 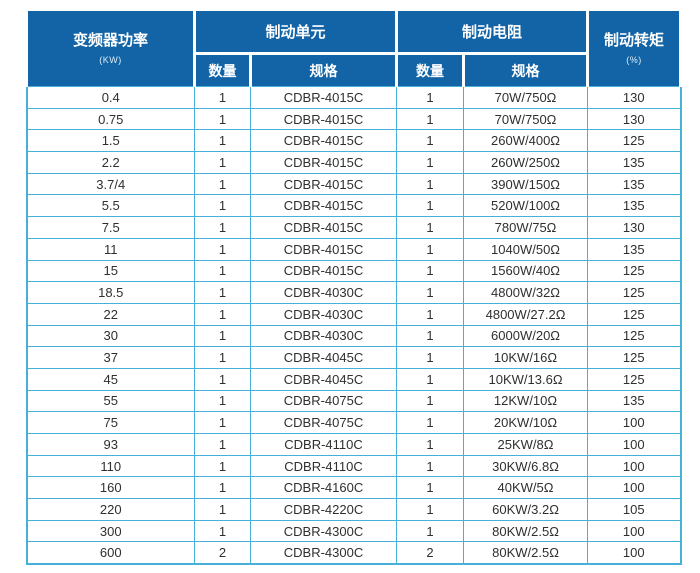 I want to click on cell-brake-resistor-spec: 780W/75Ω, so click(x=526, y=227).